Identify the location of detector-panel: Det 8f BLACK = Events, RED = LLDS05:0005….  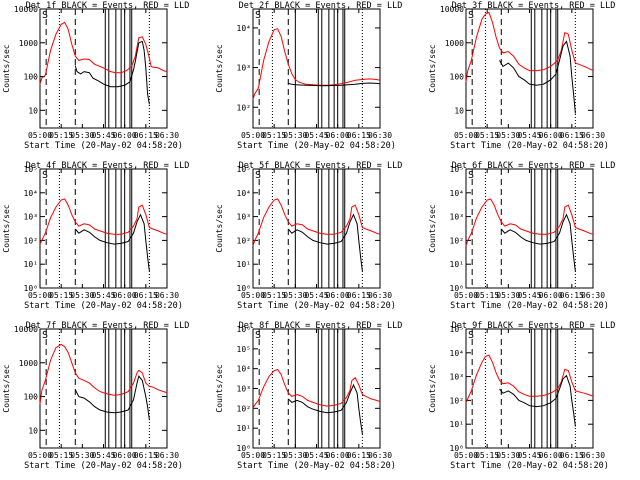
(308, 396).